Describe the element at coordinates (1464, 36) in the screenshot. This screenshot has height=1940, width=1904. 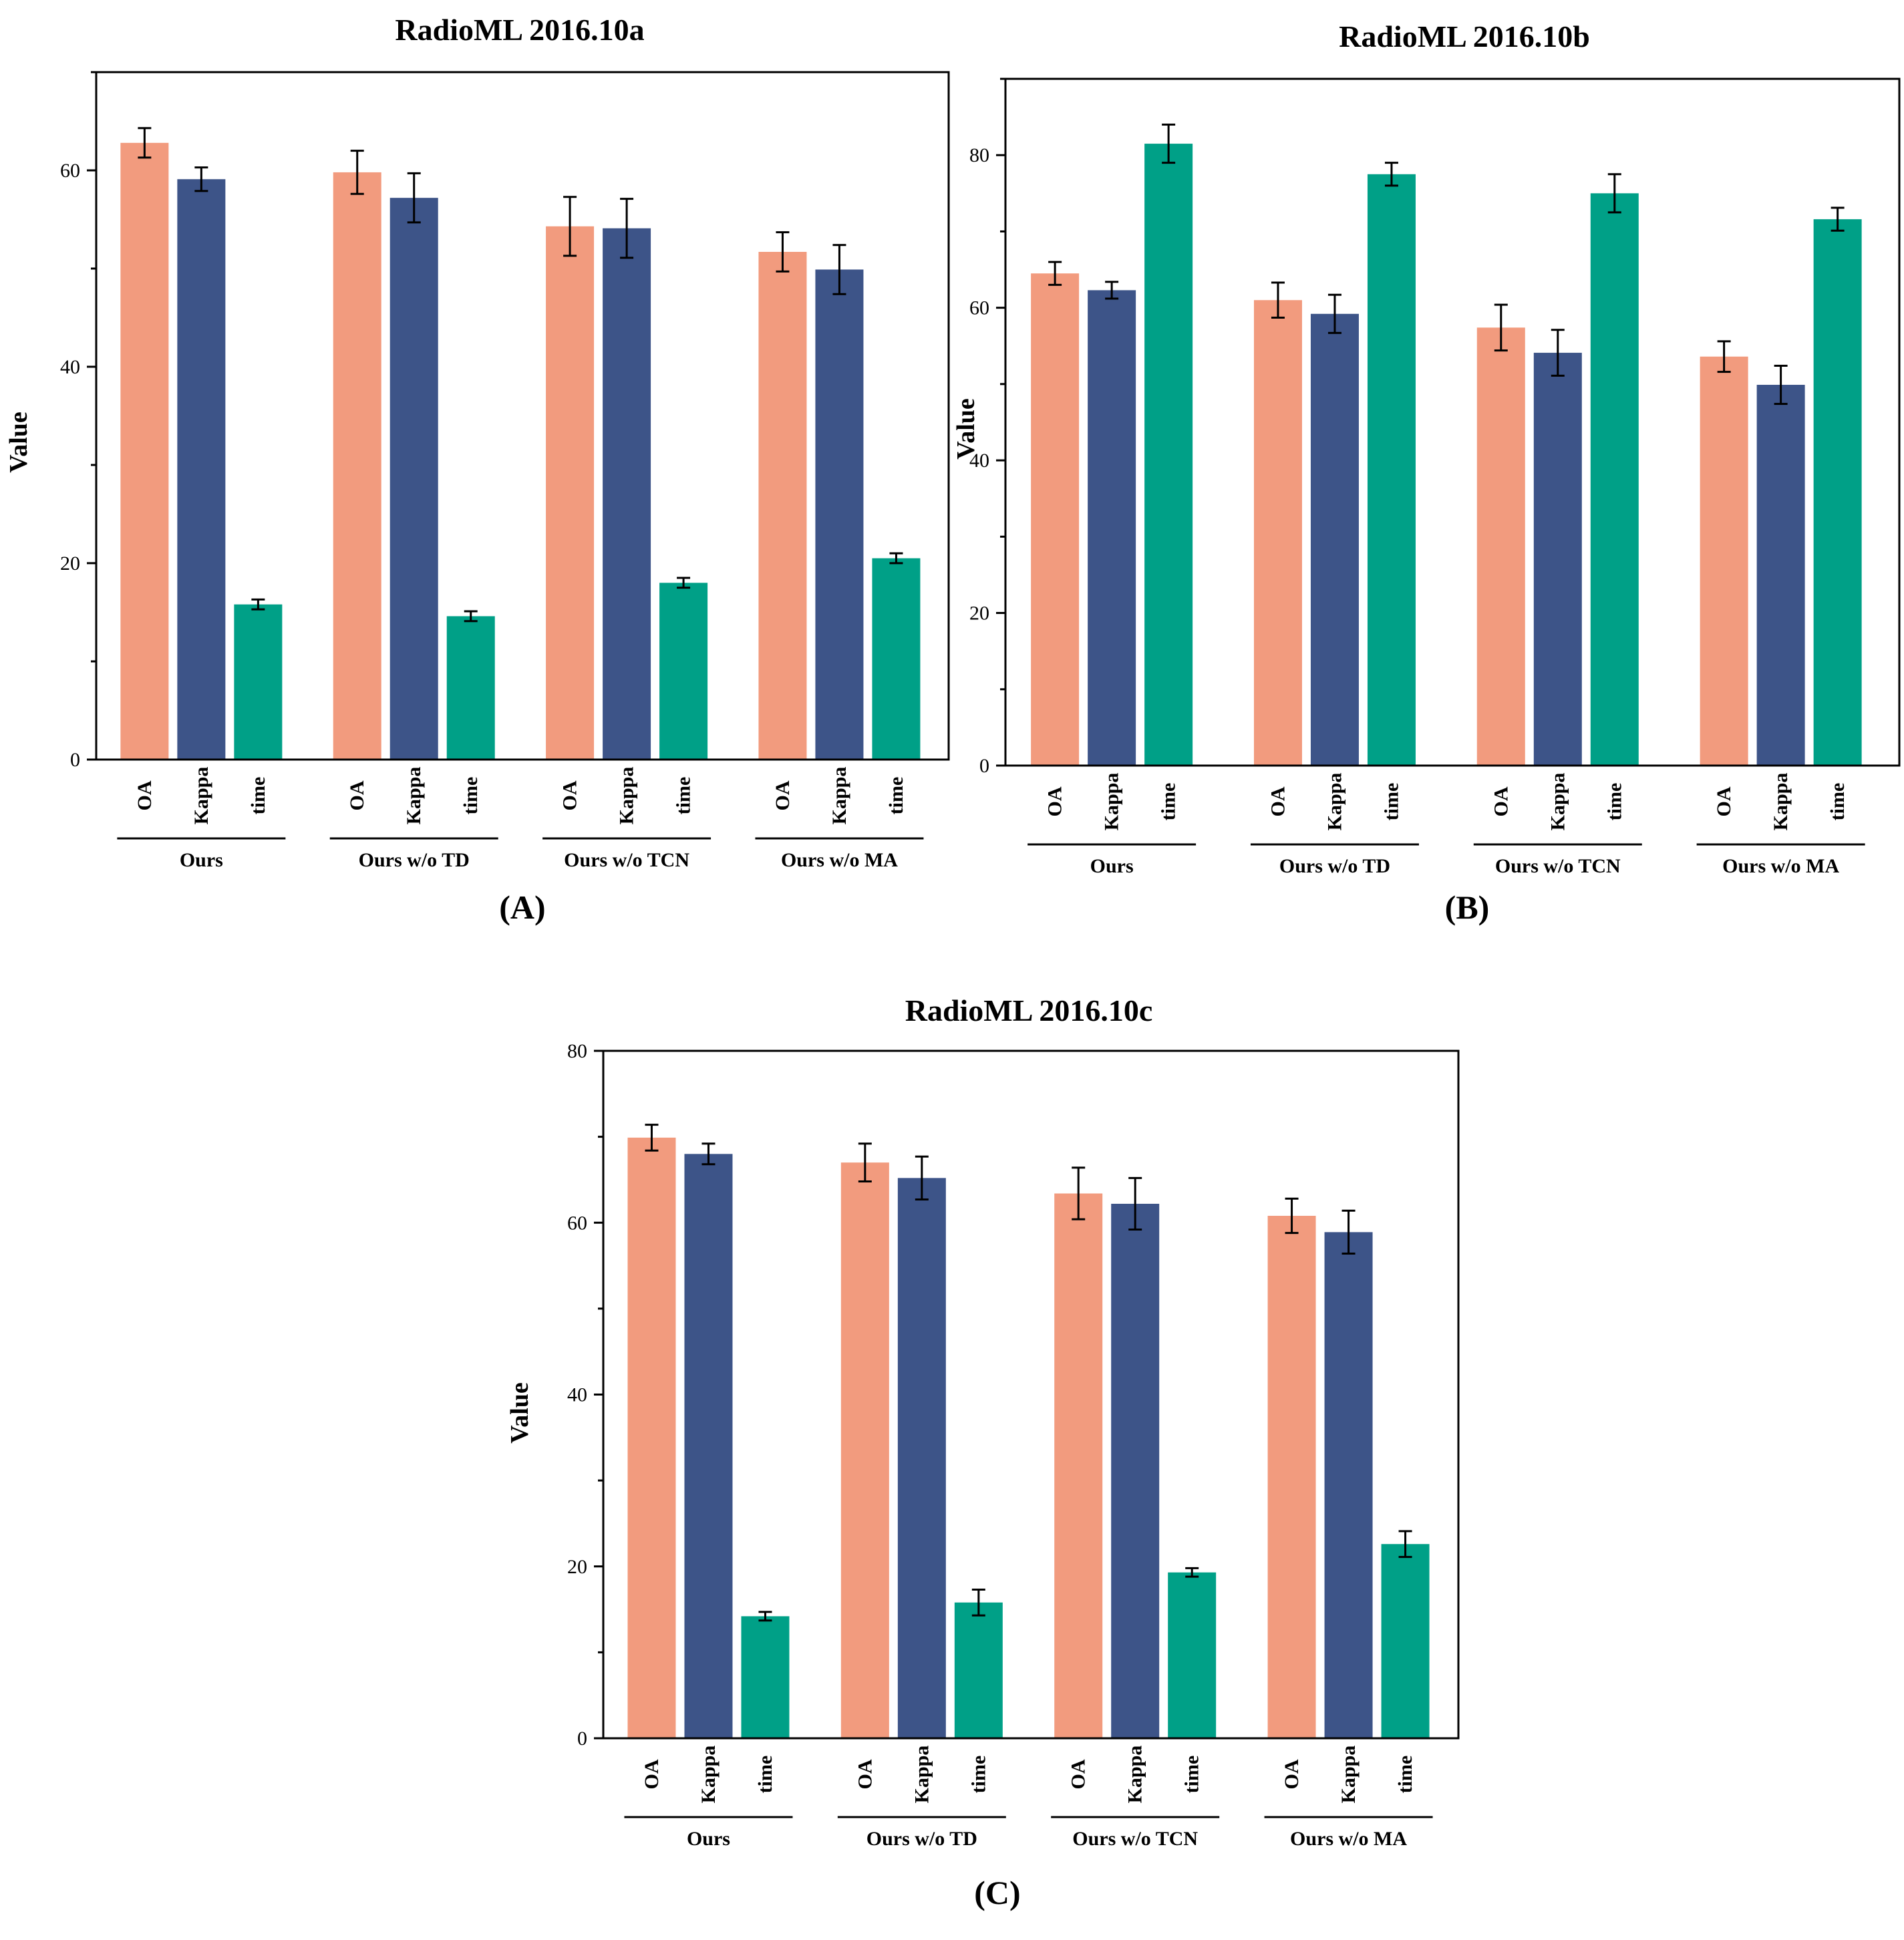
I see `chart-title: RadioML 2016.10b` at that location.